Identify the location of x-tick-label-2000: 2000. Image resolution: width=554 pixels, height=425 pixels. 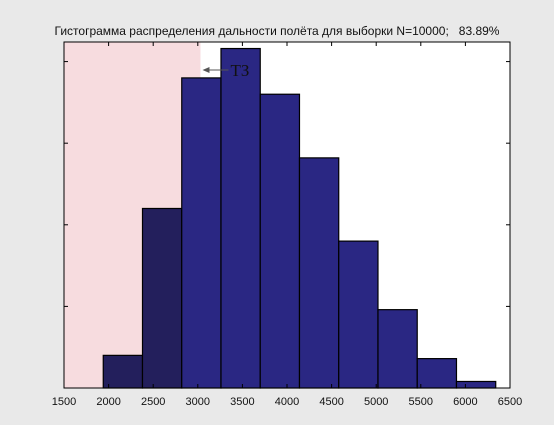
(108, 402).